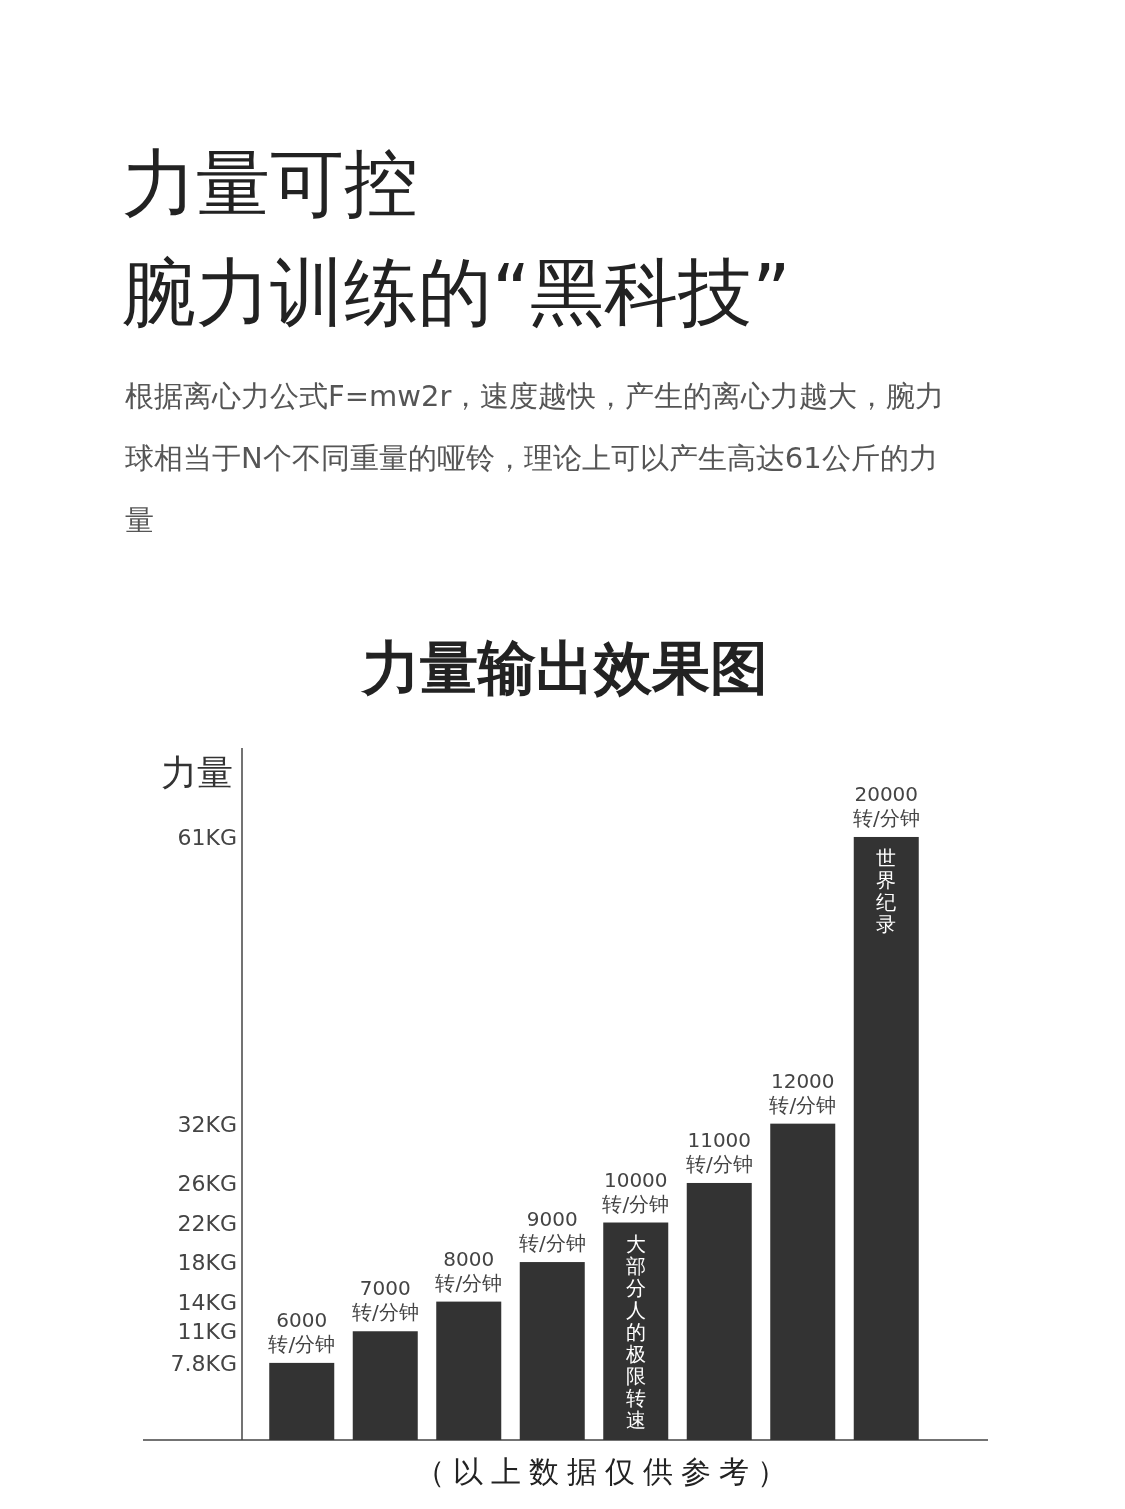  Describe the element at coordinates (552, 1231) in the screenshot. I see `x-tick-label: 9000 转/分钟` at that location.